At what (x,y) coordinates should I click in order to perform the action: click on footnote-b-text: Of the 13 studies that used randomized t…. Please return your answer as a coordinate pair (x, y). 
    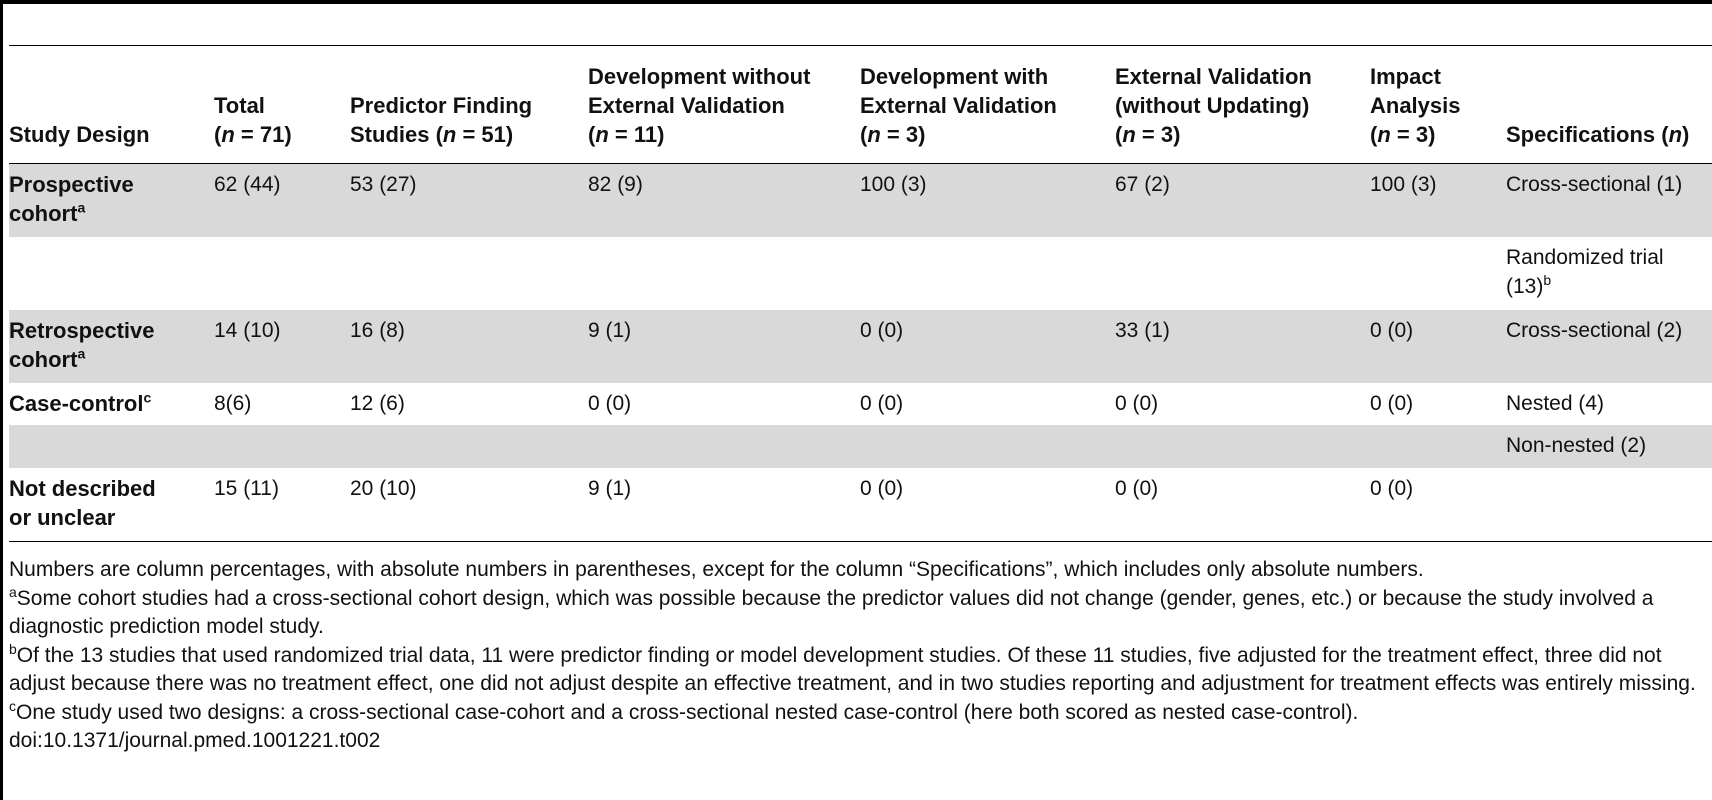
    Looking at the image, I should click on (852, 669).